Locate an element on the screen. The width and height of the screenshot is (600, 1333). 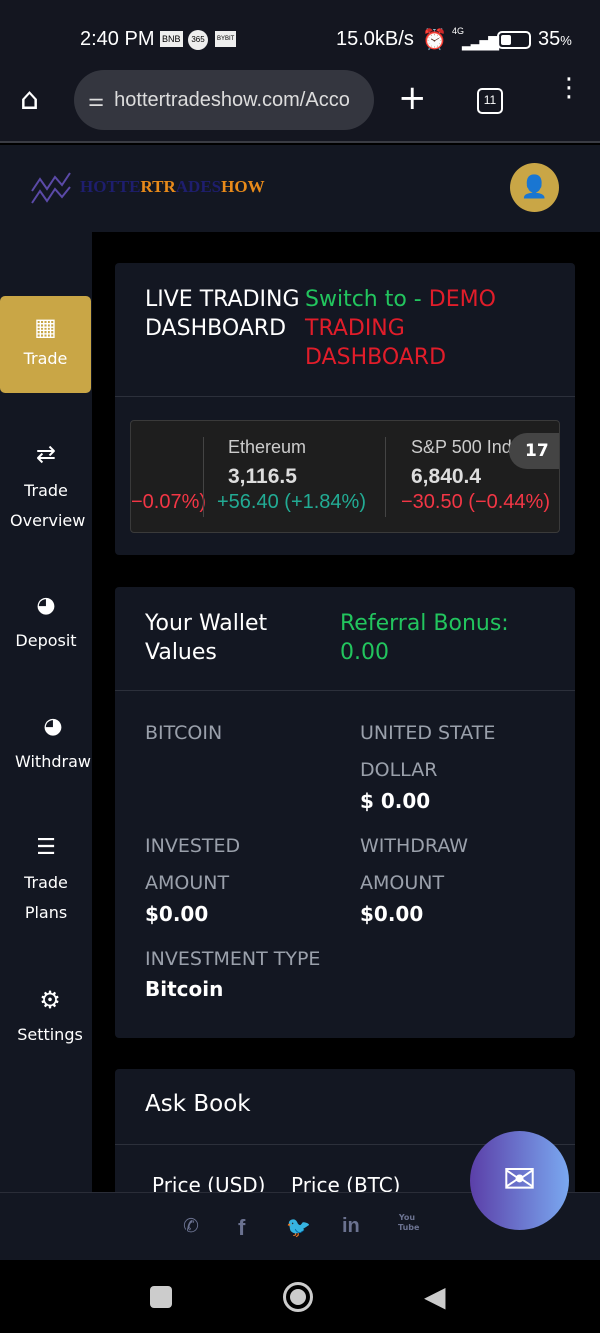
recents-button is located at coordinates (161, 1297).